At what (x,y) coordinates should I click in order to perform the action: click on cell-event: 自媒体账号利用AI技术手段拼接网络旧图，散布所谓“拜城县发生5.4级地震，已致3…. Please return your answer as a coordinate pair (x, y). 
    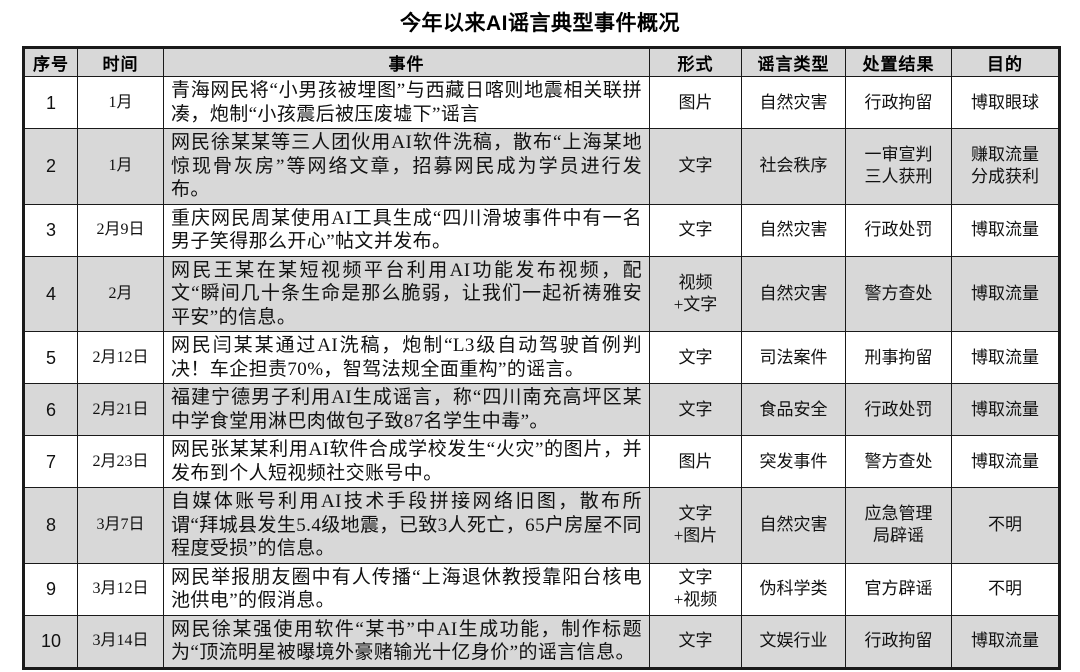
    Looking at the image, I should click on (406, 525).